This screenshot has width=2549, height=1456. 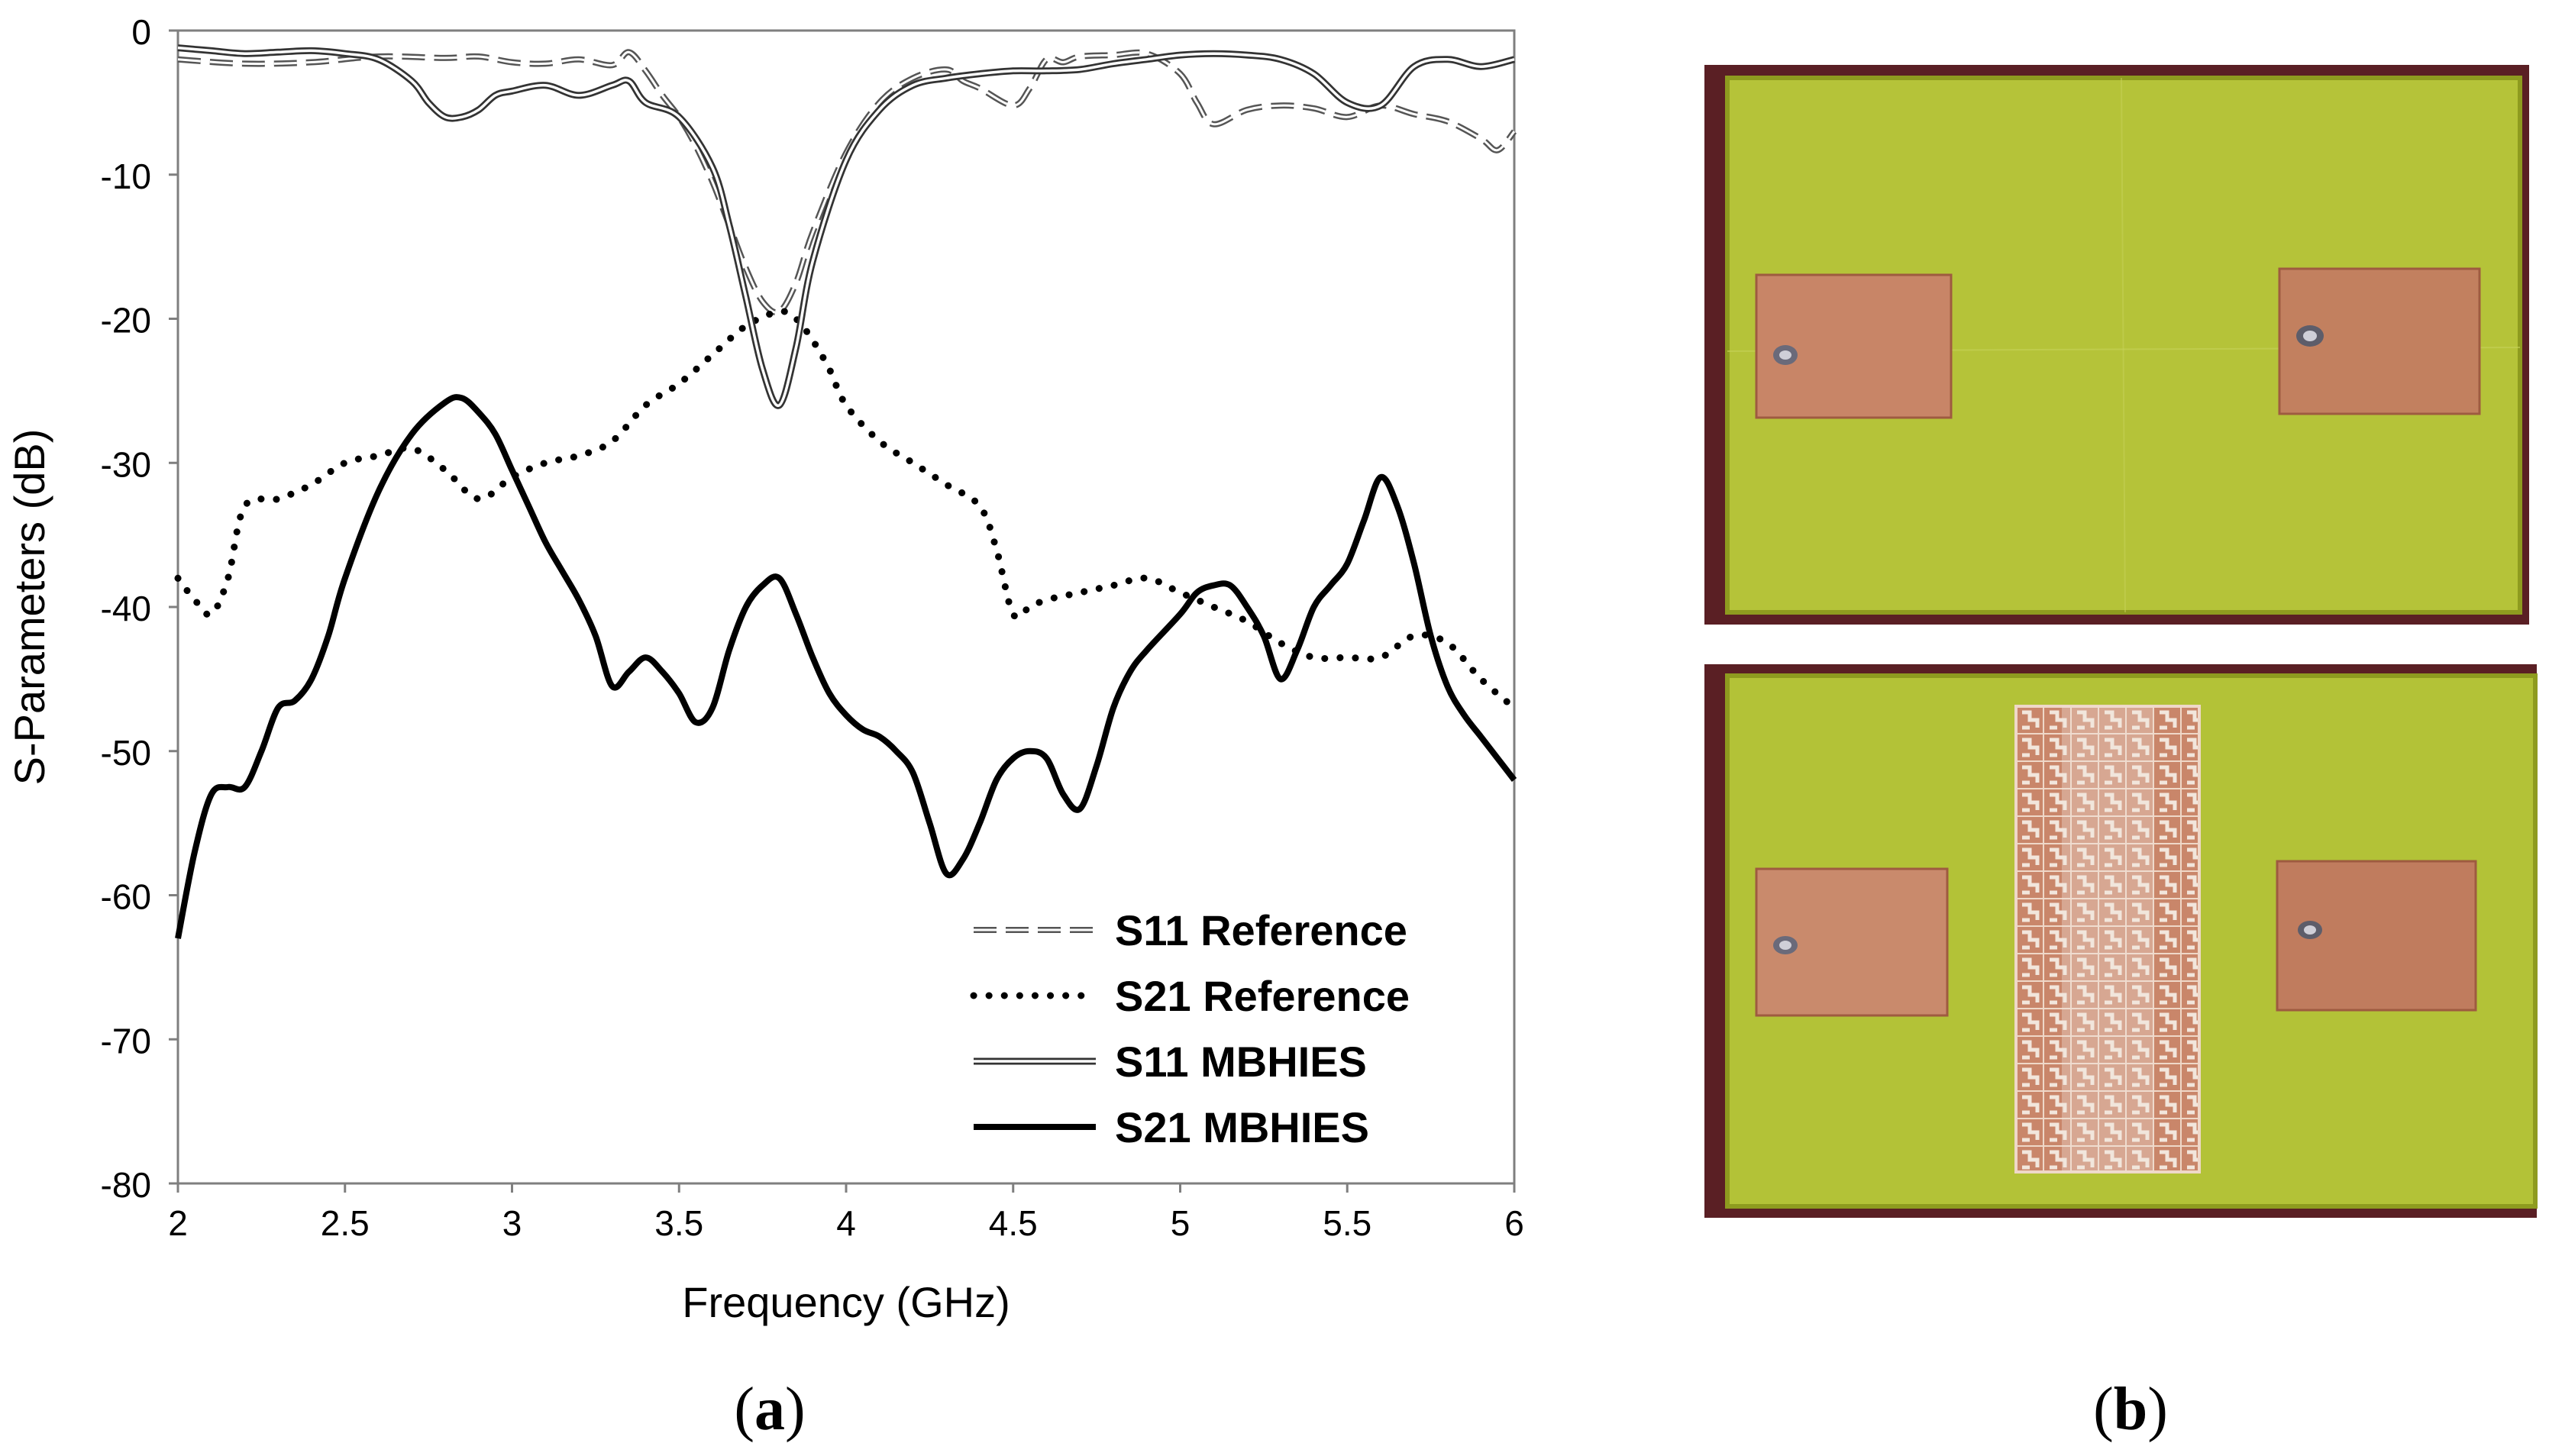 I want to click on x-tick-label: 4.5, so click(x=1014, y=1223).